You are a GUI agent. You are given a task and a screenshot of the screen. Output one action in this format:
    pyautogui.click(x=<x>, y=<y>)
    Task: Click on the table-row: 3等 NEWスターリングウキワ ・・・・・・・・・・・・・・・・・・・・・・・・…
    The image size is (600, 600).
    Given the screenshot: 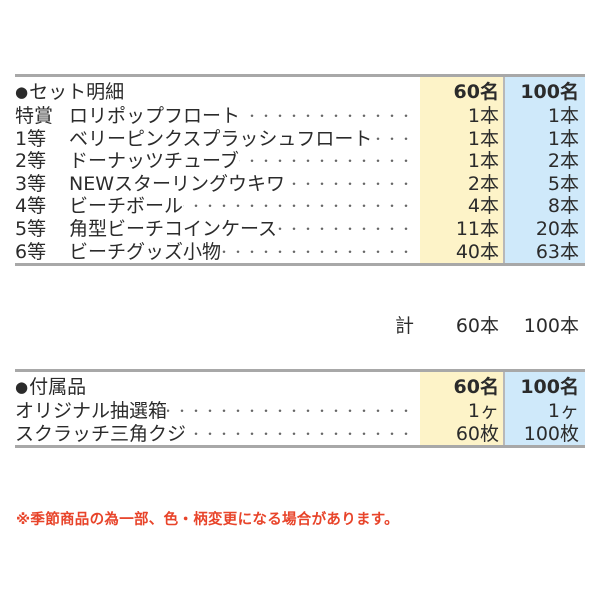 What is the action you would take?
    pyautogui.click(x=300, y=184)
    